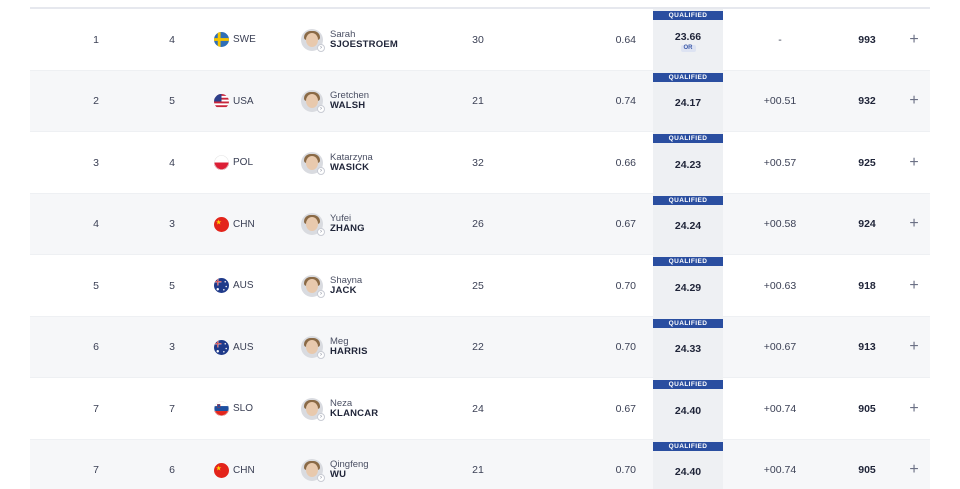  Describe the element at coordinates (96, 39) in the screenshot. I see `rank-cell: 1` at that location.